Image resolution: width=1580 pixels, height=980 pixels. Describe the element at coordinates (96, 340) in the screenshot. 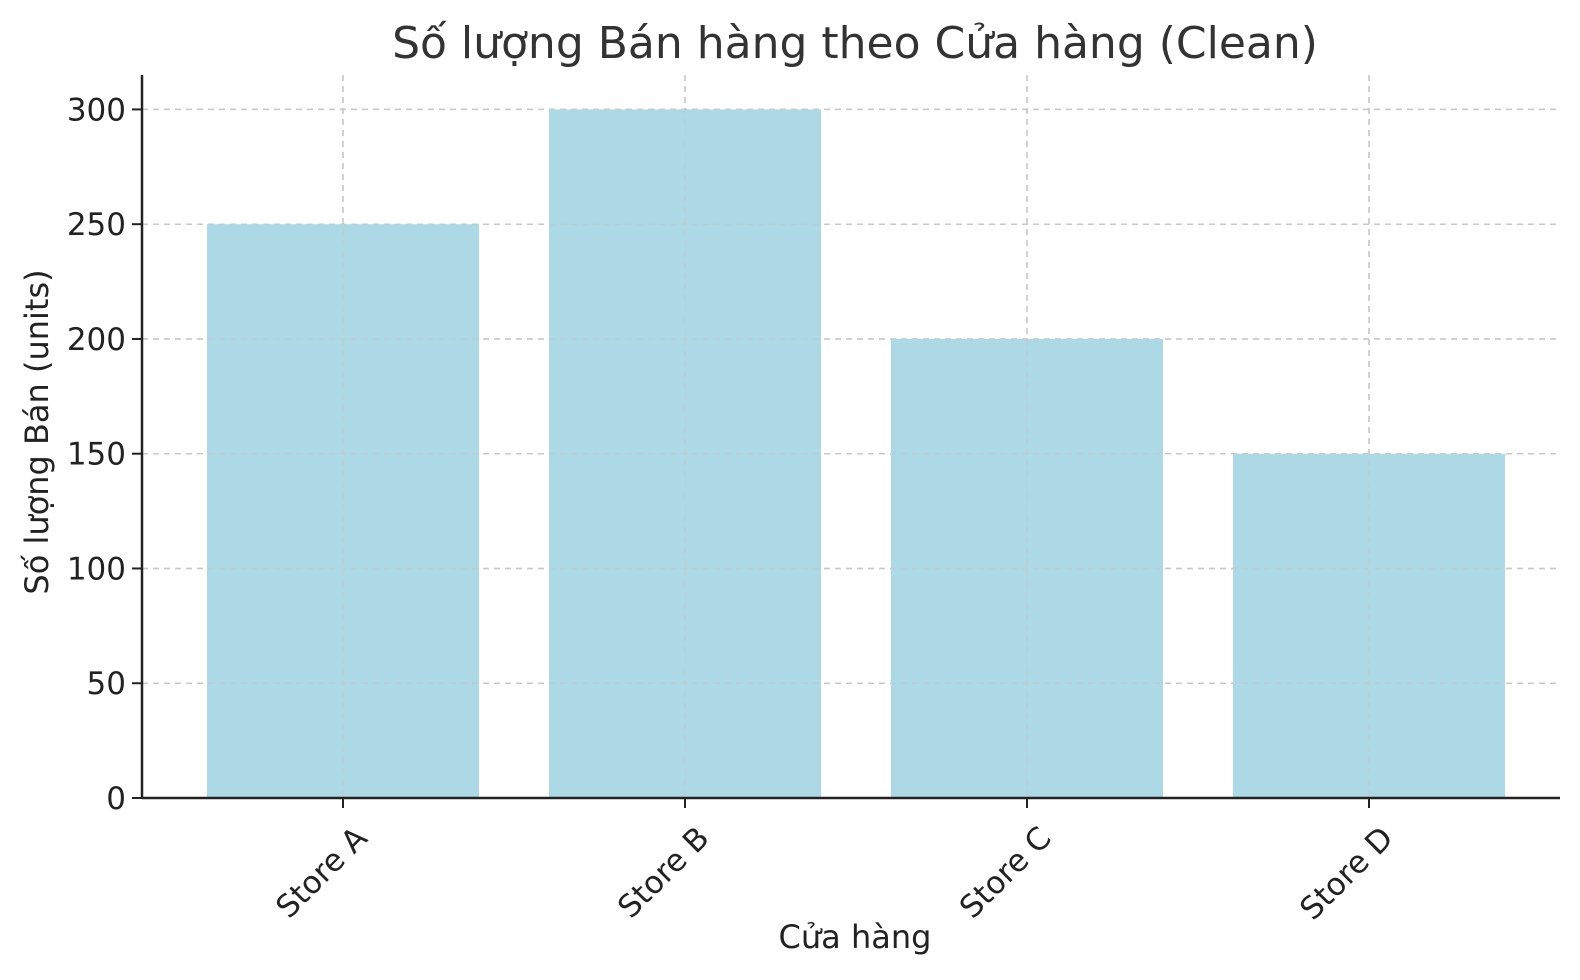

I see `y-tick-label: 200` at that location.